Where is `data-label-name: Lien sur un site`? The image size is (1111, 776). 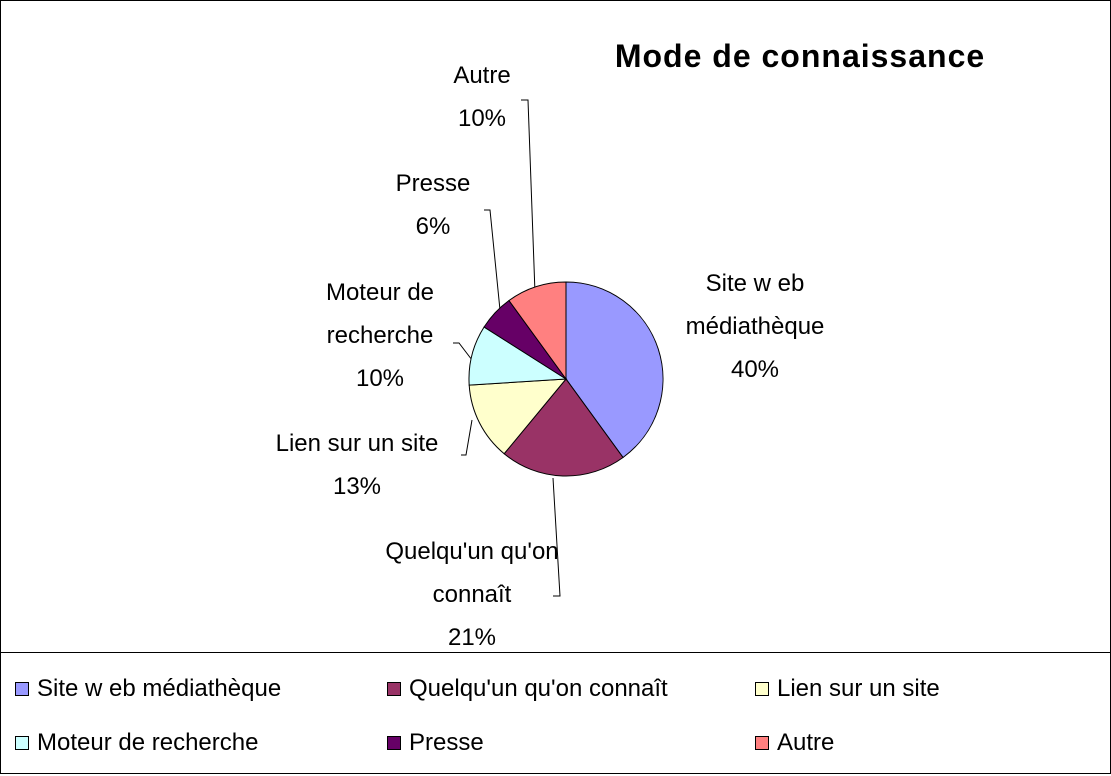 data-label-name: Lien sur un site is located at coordinates (357, 443).